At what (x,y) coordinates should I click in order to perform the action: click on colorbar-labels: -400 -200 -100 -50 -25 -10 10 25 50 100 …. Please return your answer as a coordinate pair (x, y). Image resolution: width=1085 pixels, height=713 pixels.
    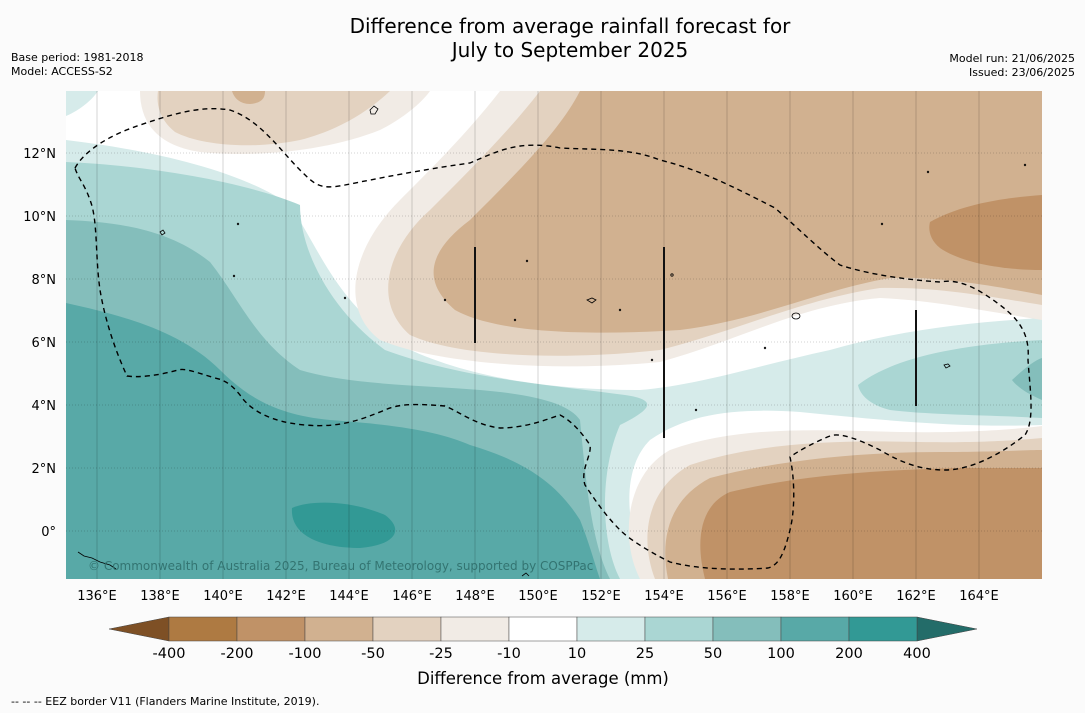
    Looking at the image, I should click on (542, 654).